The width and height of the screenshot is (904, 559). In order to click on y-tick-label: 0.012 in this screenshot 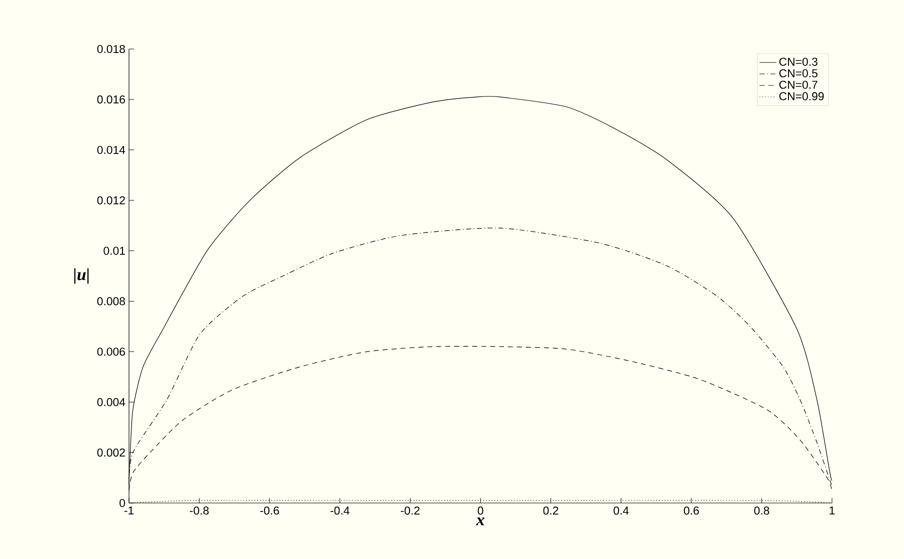, I will do `click(111, 200)`.